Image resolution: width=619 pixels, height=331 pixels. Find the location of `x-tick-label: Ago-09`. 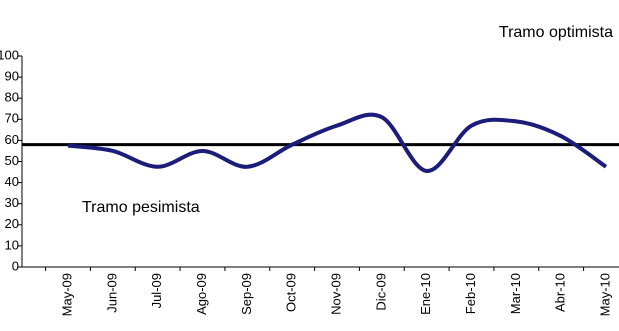

x-tick-label: Ago-09 is located at coordinates (201, 294).